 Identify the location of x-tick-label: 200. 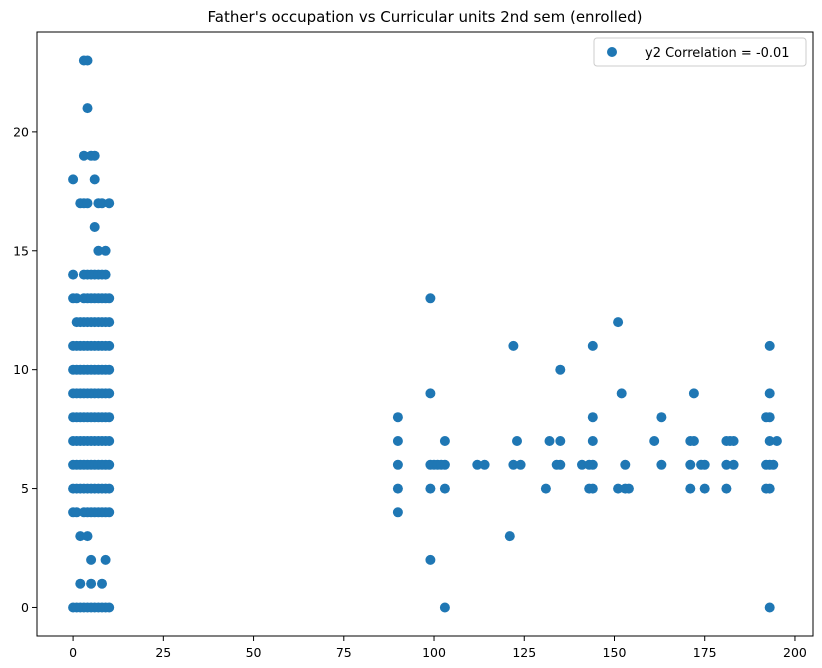
(795, 652).